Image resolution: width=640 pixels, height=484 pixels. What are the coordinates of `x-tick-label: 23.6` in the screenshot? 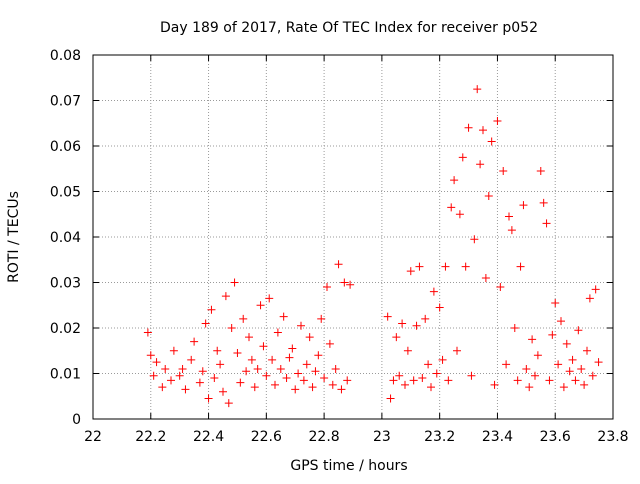 It's located at (555, 437).